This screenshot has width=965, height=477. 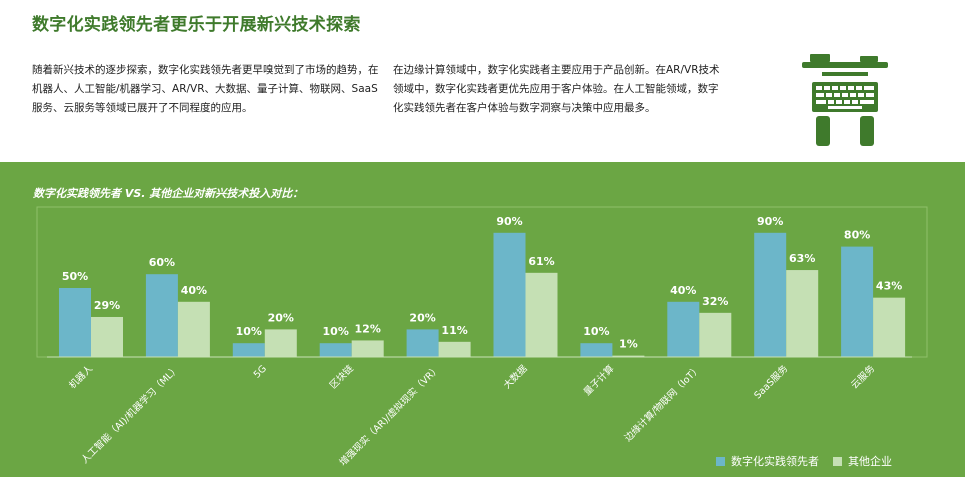 What do you see at coordinates (80, 376) in the screenshot?
I see `category-label-0: 机器人` at bounding box center [80, 376].